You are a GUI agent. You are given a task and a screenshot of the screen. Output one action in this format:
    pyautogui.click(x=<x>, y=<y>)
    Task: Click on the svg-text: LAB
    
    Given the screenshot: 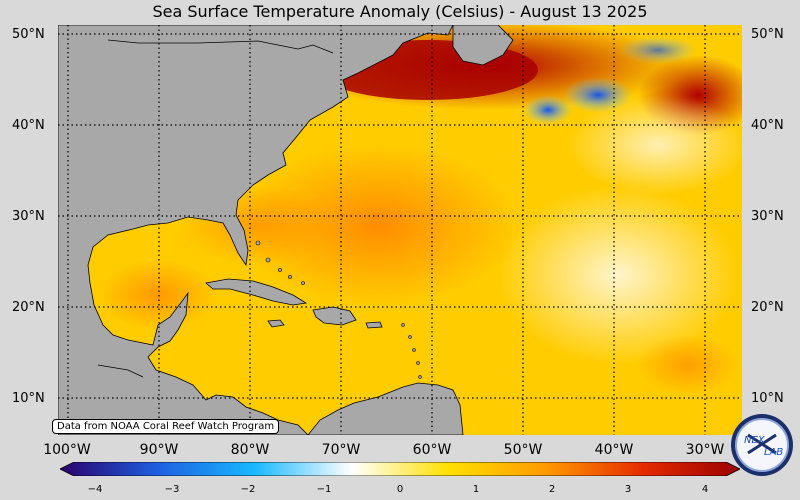 What is the action you would take?
    pyautogui.click(x=773, y=452)
    